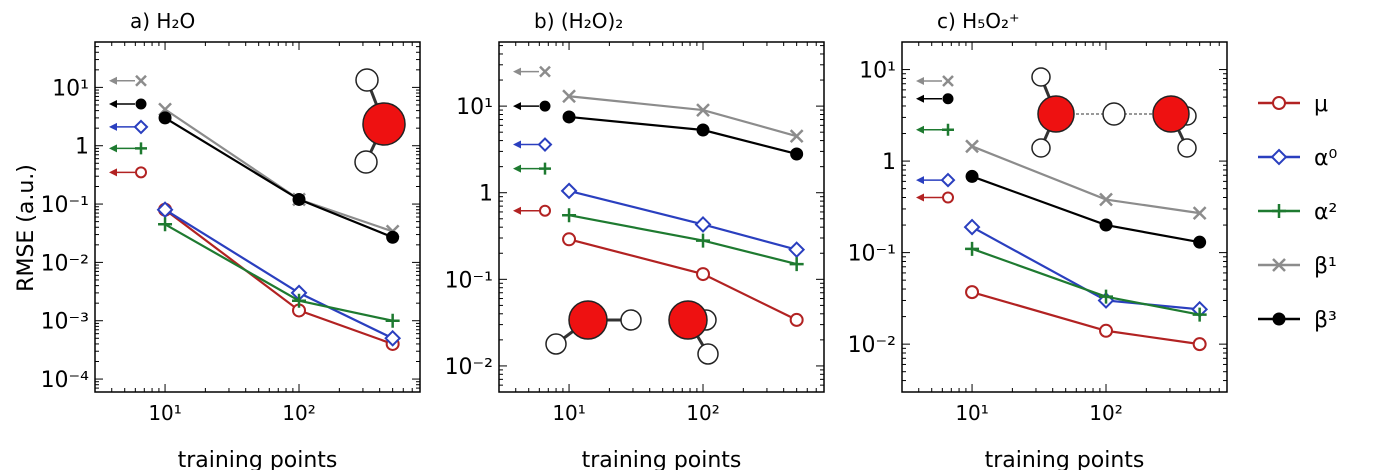 This screenshot has height=470, width=1381. Describe the element at coordinates (1297, 266) in the screenshot. I see `legend-item-beta1: β¹` at that location.